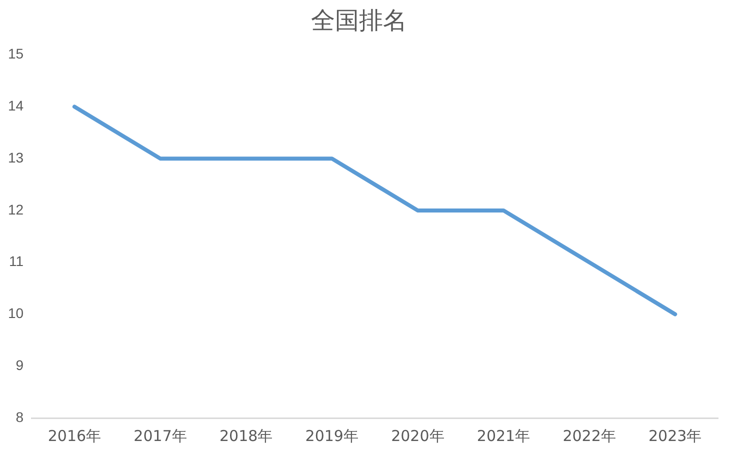 The width and height of the screenshot is (748, 466). What do you see at coordinates (20, 416) in the screenshot?
I see `y-tick-label: 8` at bounding box center [20, 416].